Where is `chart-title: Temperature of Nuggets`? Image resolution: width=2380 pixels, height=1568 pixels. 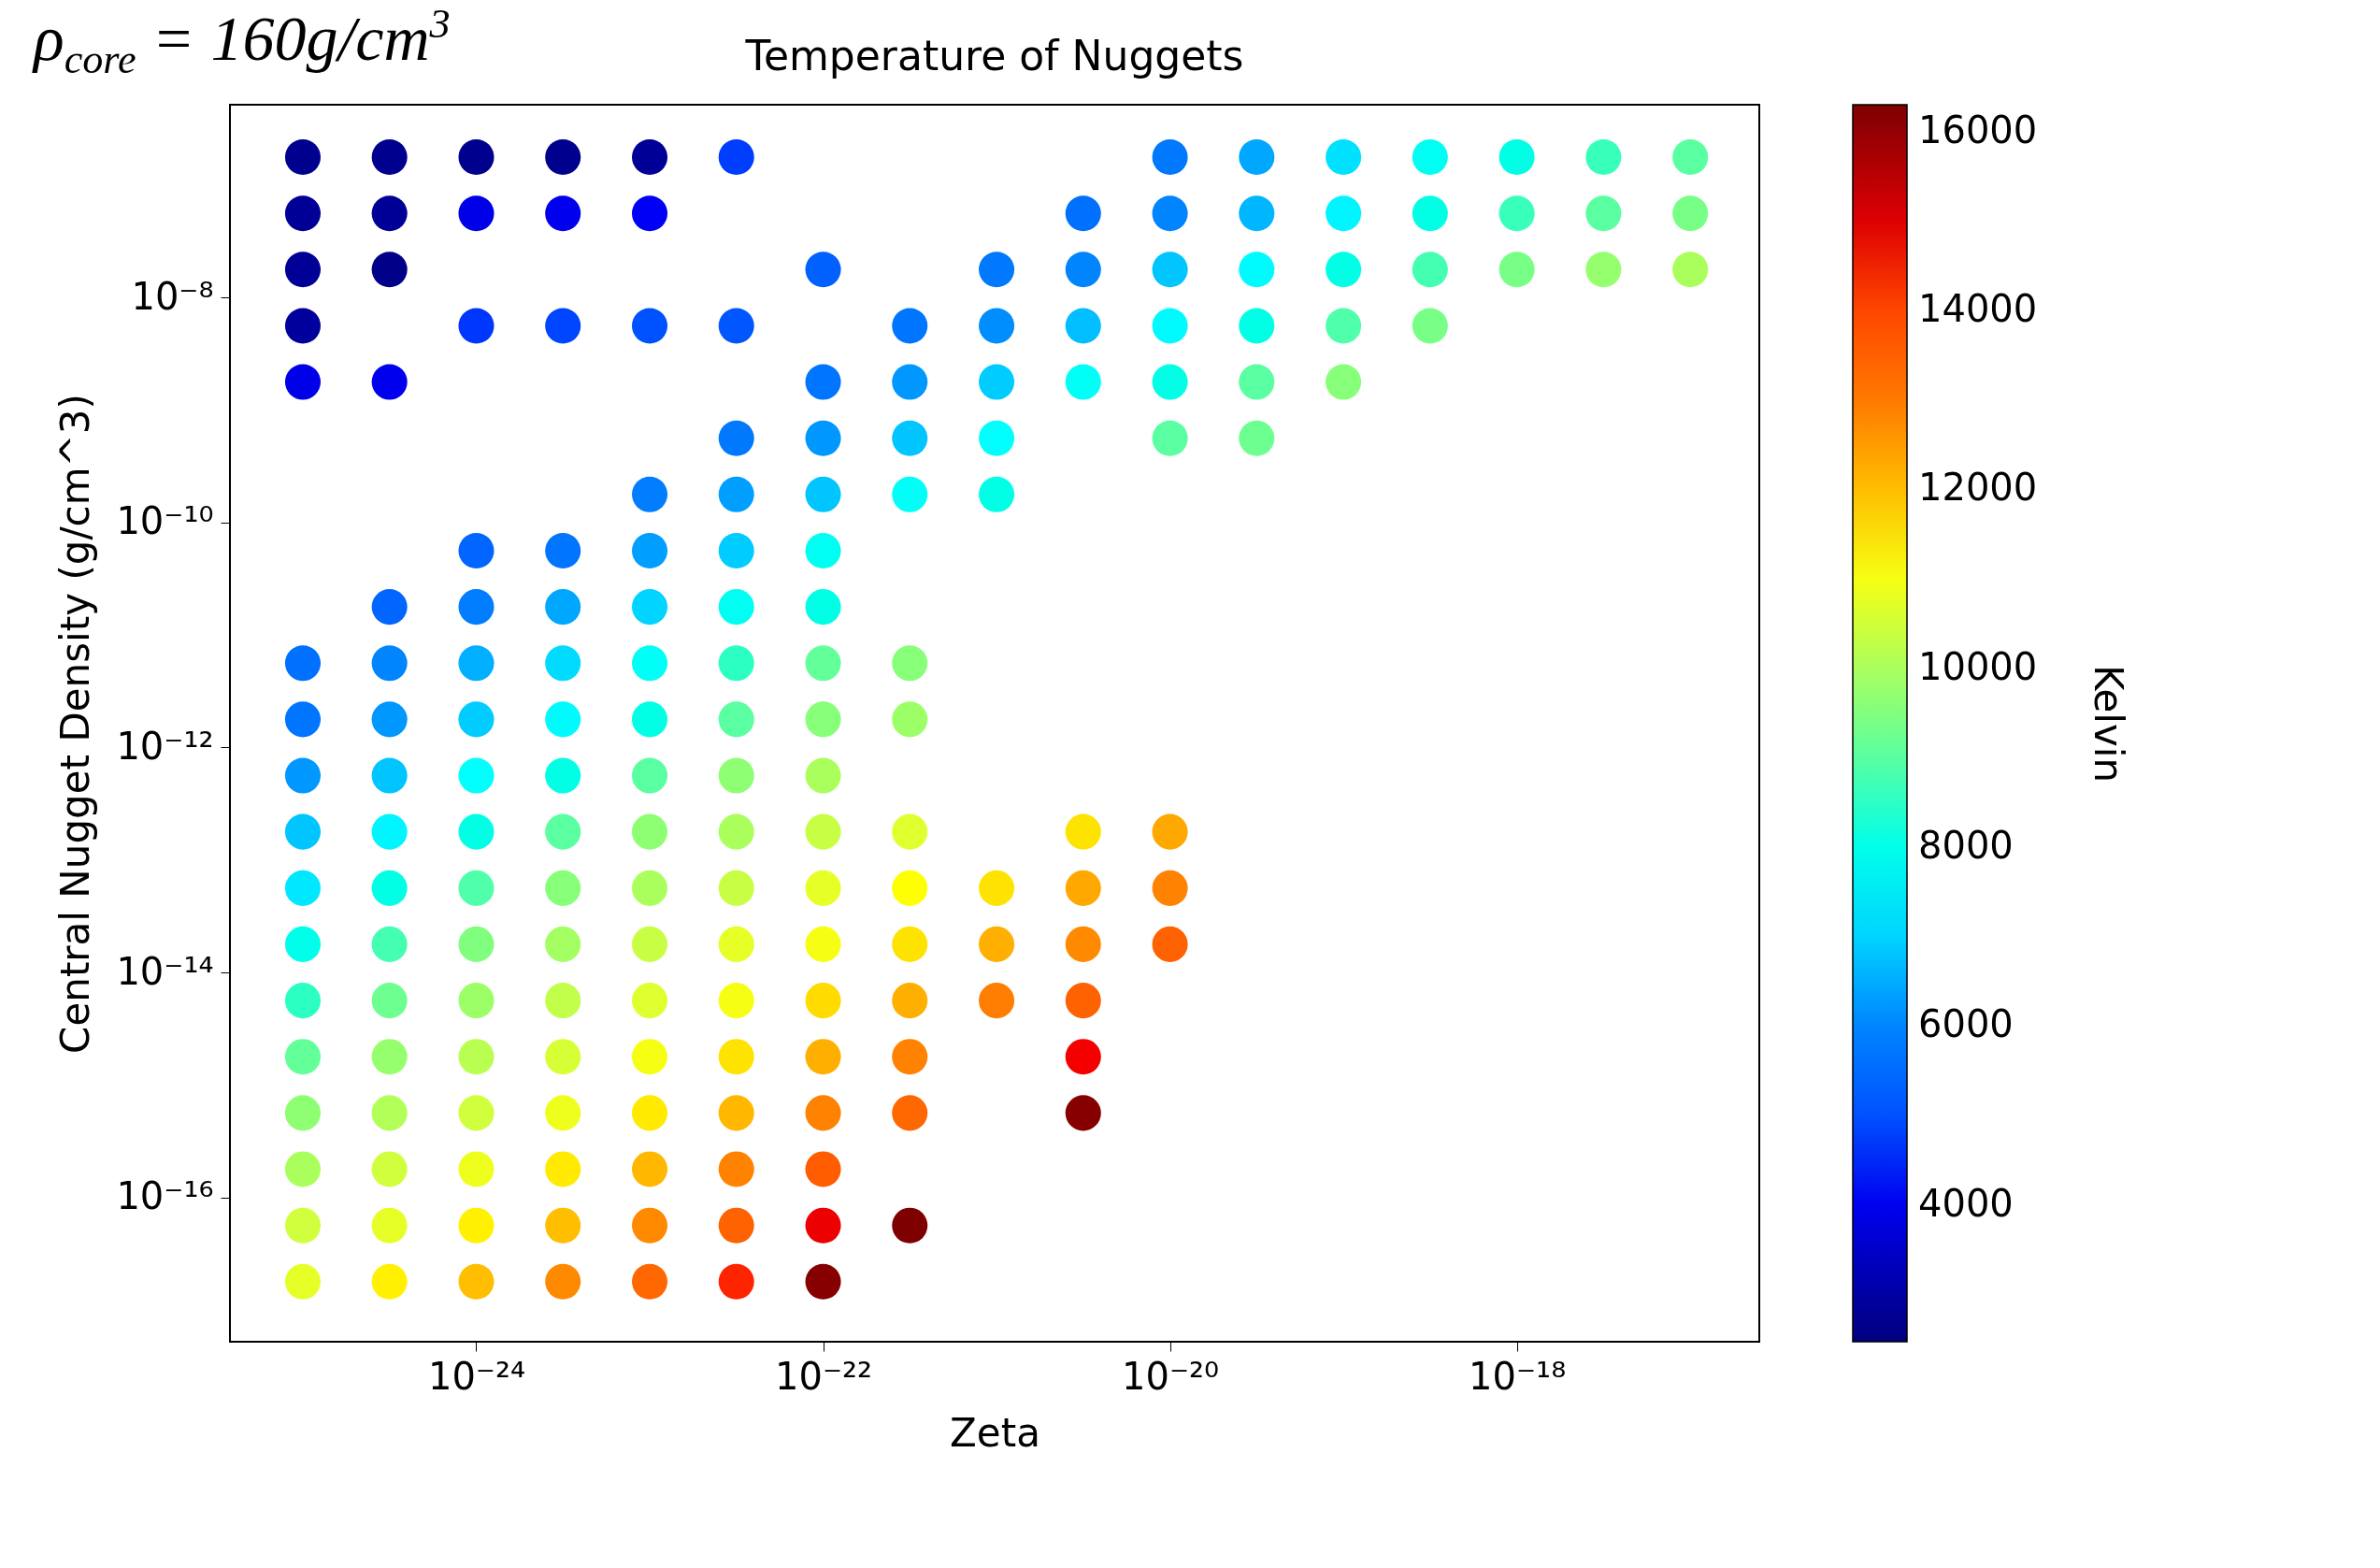 chart-title: Temperature of Nuggets is located at coordinates (994, 56).